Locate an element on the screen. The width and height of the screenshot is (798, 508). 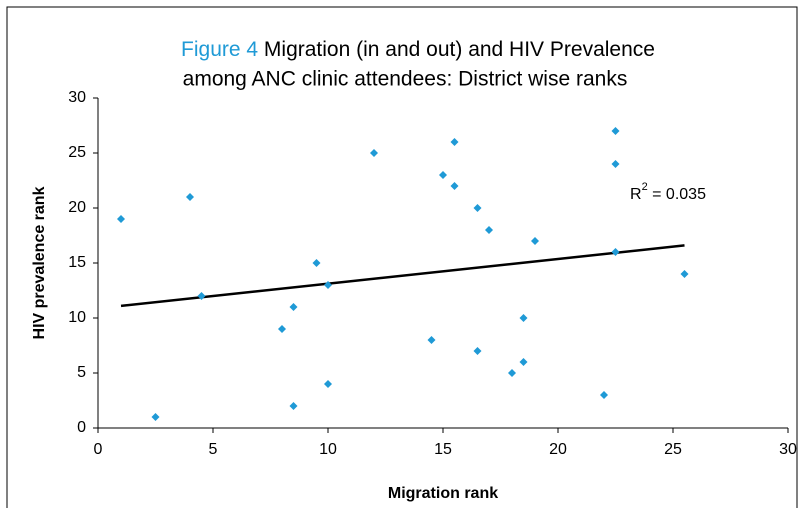
x-tick-label: 15 is located at coordinates (443, 449).